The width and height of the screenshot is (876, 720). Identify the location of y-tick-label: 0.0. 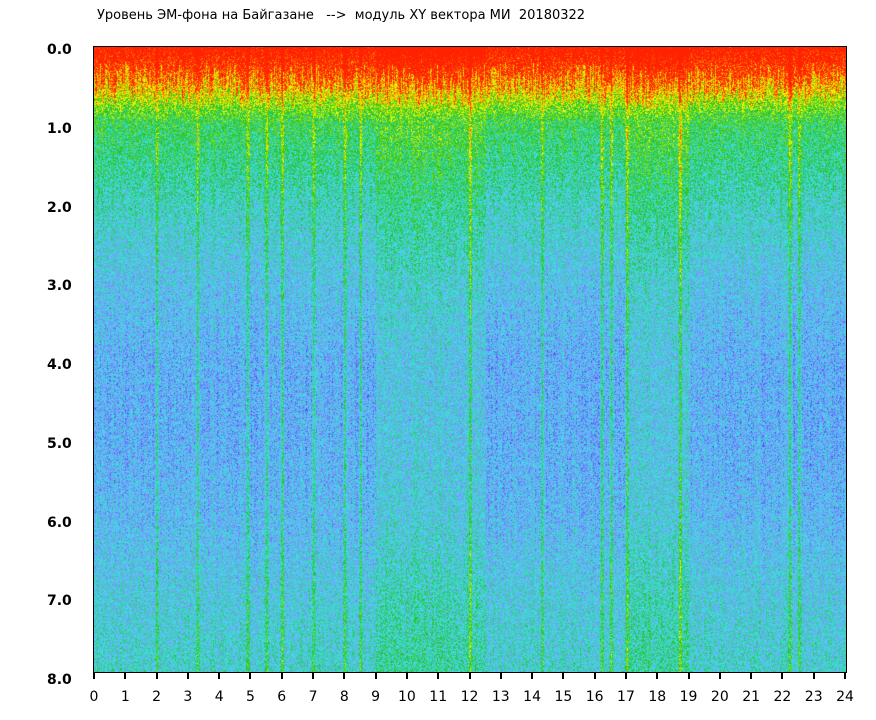
(59, 50).